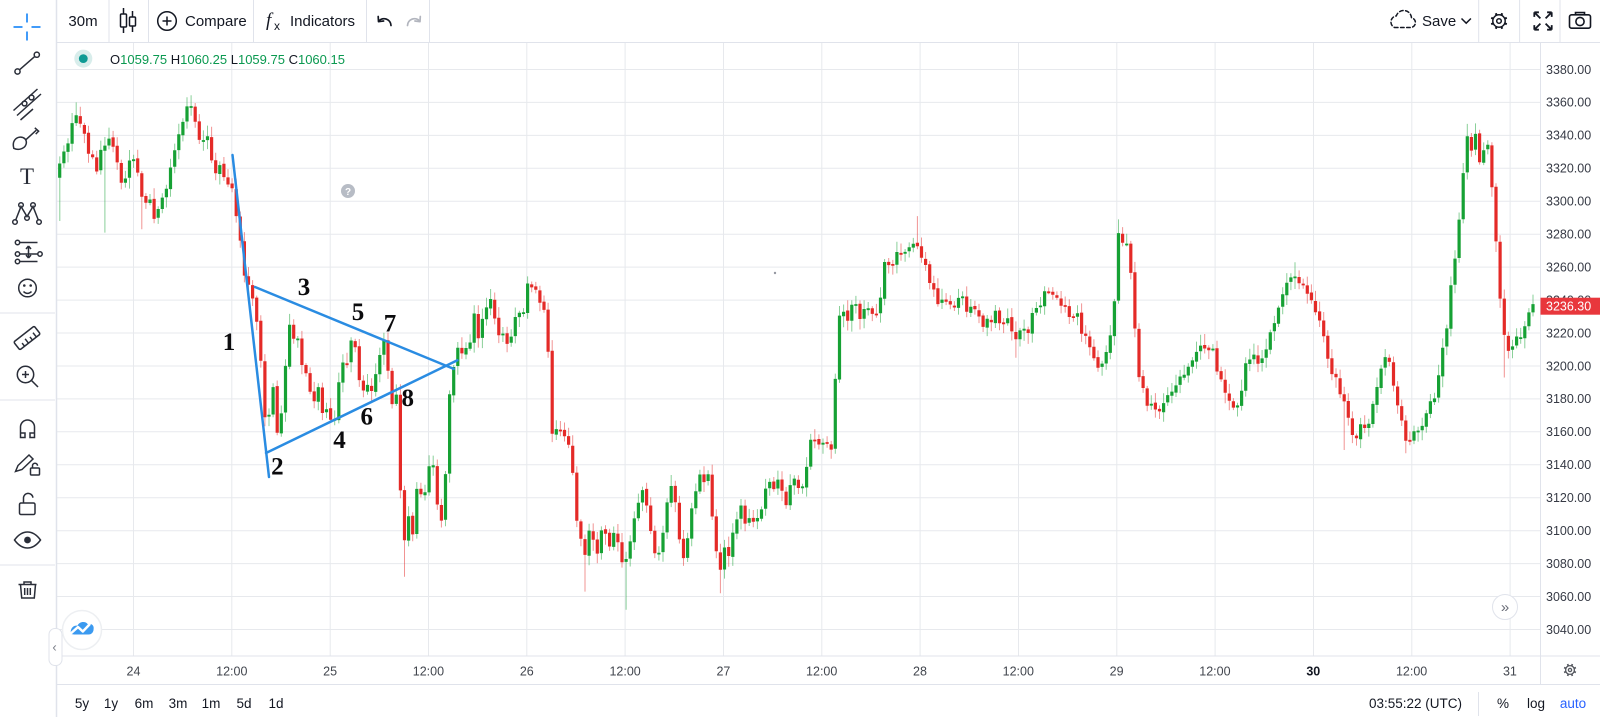  I want to click on svg-text: f, so click(270, 20).